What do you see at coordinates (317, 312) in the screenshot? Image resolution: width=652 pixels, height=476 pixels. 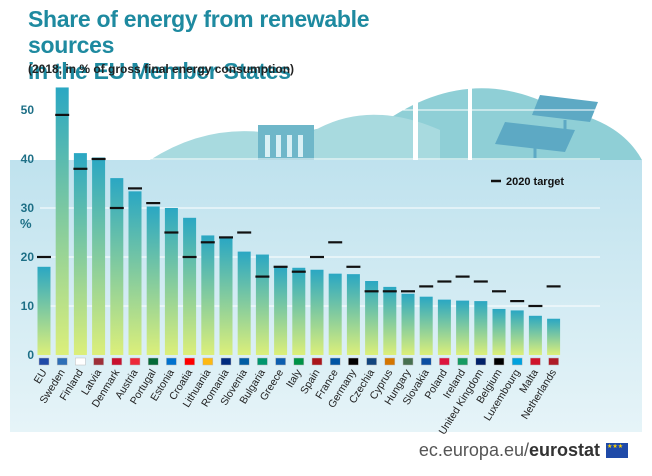 I see `bar-spain` at bounding box center [317, 312].